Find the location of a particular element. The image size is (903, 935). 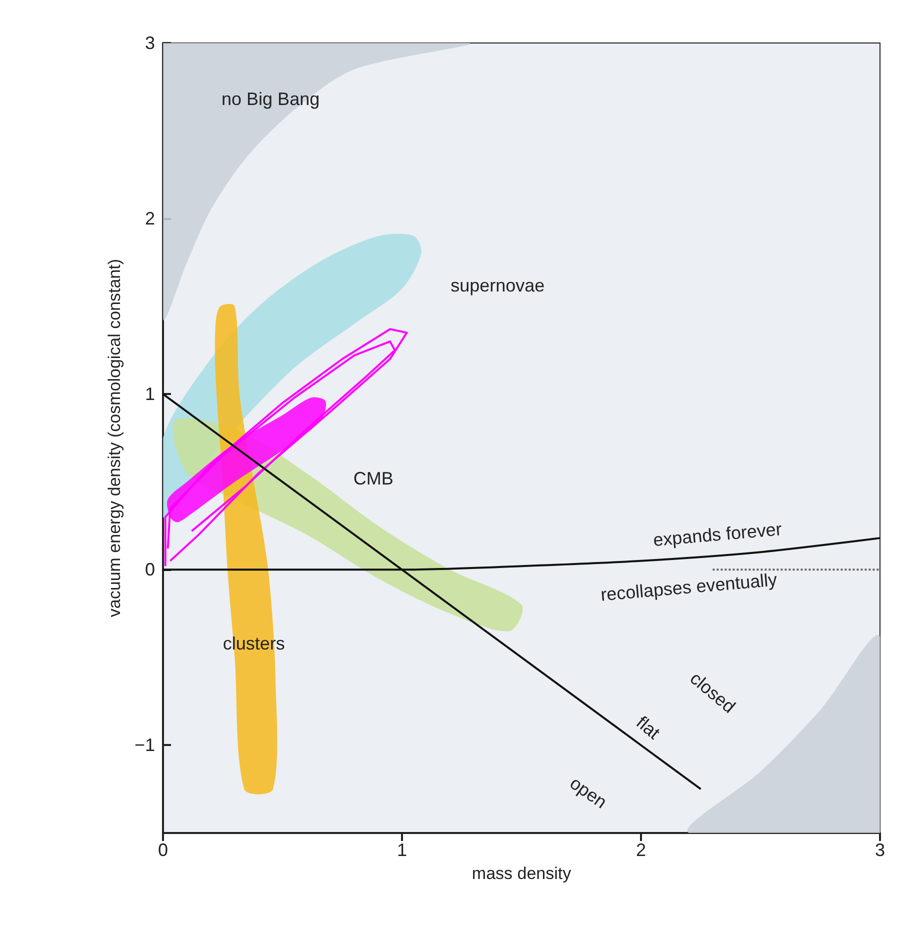

x-tick-label: 3 is located at coordinates (880, 850).